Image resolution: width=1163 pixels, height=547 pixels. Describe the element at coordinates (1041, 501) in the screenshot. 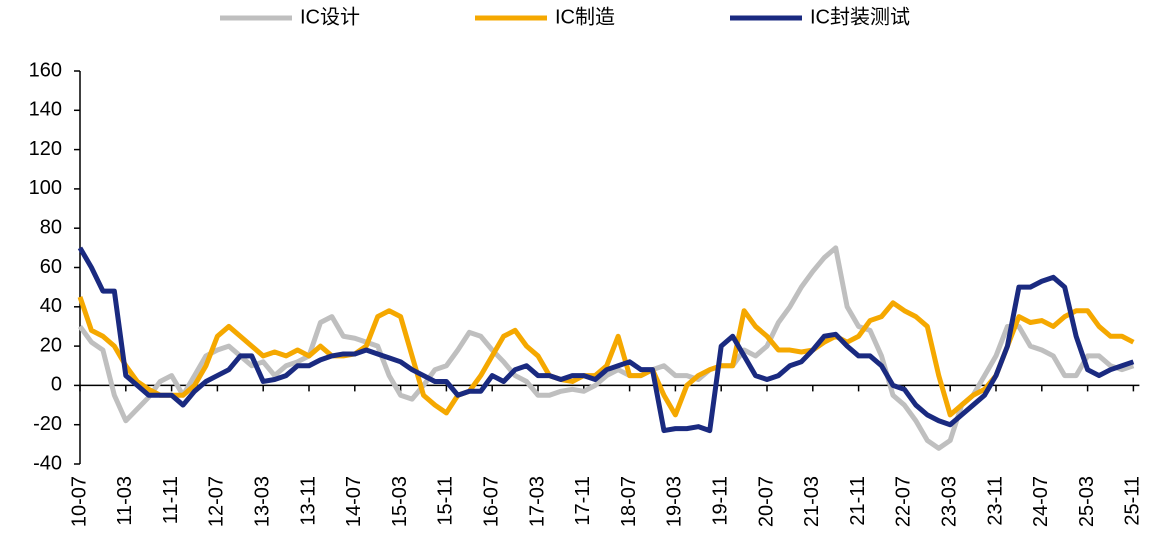

I see `x-tick-label: 24-07` at that location.